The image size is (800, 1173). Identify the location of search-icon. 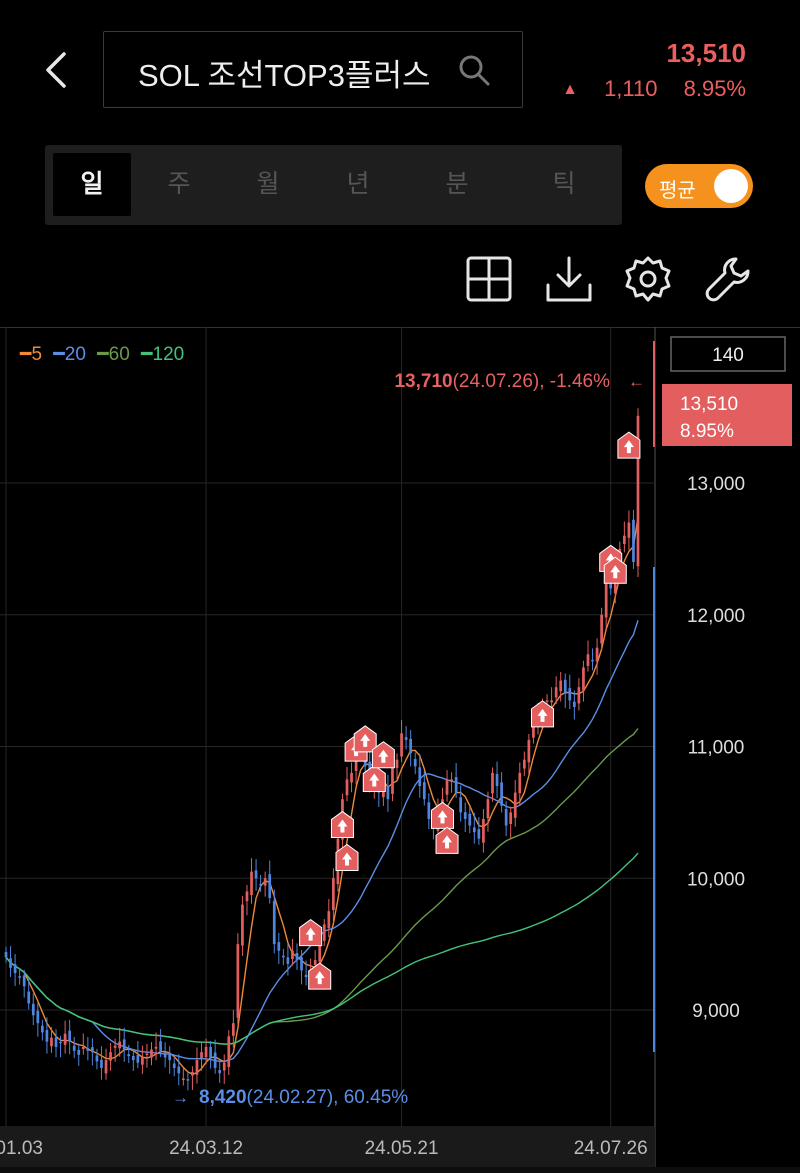
(474, 70).